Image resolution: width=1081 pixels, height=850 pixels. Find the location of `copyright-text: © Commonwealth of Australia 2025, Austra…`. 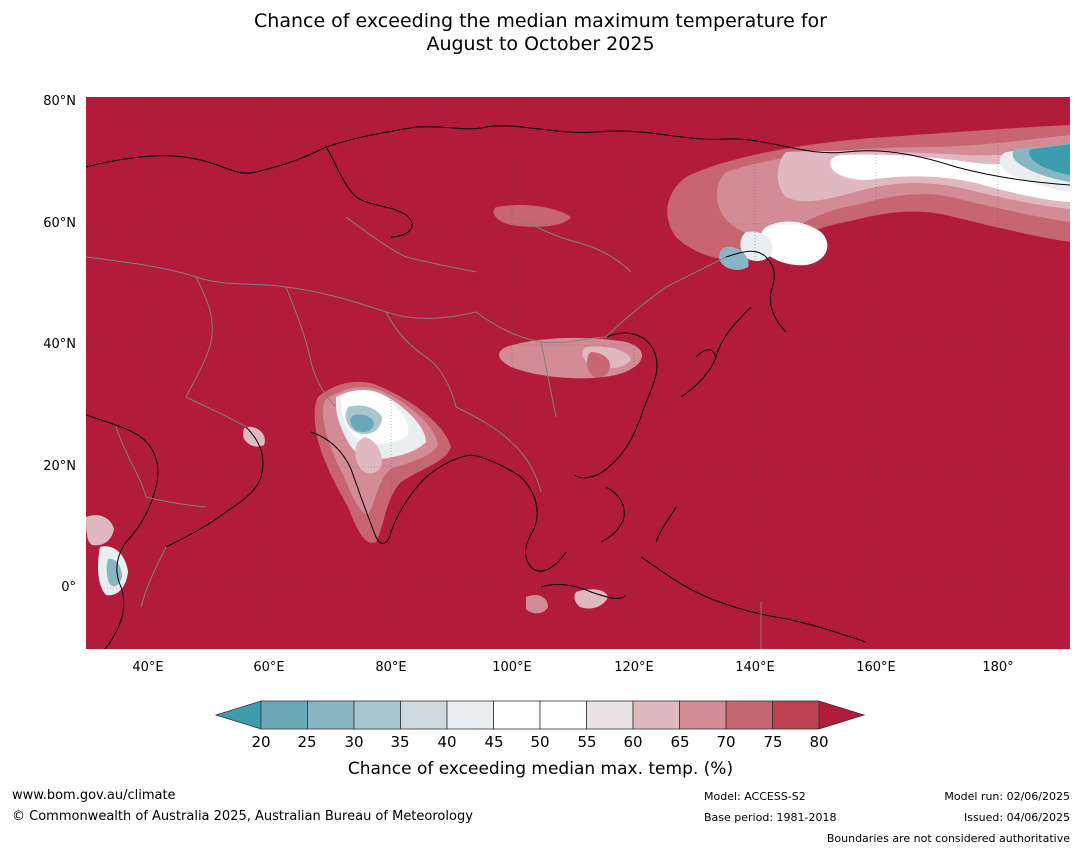

copyright-text: © Commonwealth of Australia 2025, Austra… is located at coordinates (242, 816).